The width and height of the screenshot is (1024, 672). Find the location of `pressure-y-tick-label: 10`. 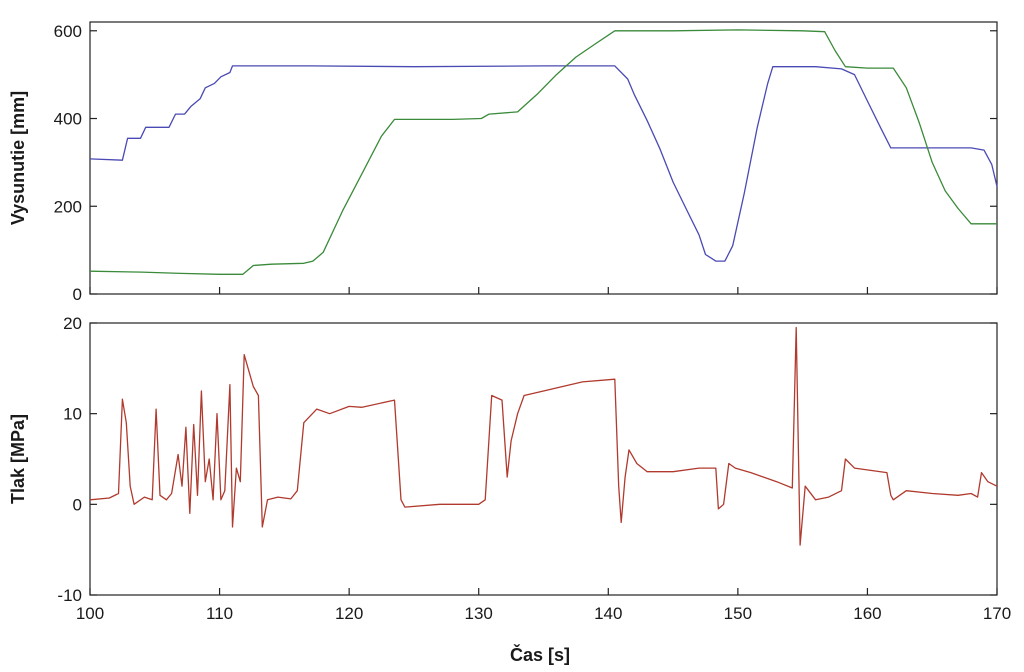

pressure-y-tick-label: 10 is located at coordinates (72, 414).